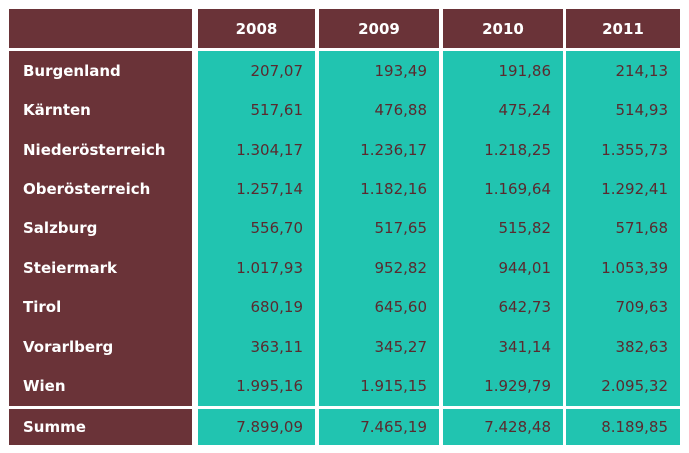 This screenshot has width=689, height=453. What do you see at coordinates (401, 110) in the screenshot?
I see `table-cell: 476,88` at bounding box center [401, 110].